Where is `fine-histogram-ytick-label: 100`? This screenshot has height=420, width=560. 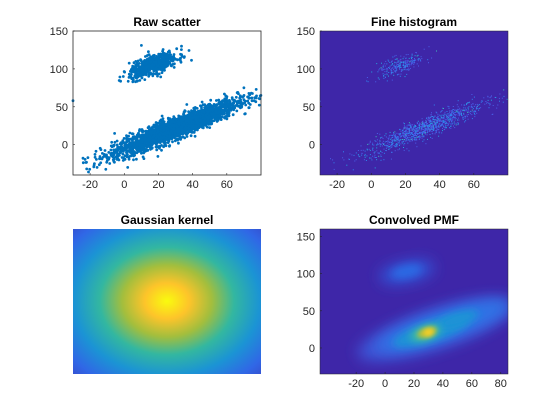
fine-histogram-ytick-label: 100 is located at coordinates (306, 70).